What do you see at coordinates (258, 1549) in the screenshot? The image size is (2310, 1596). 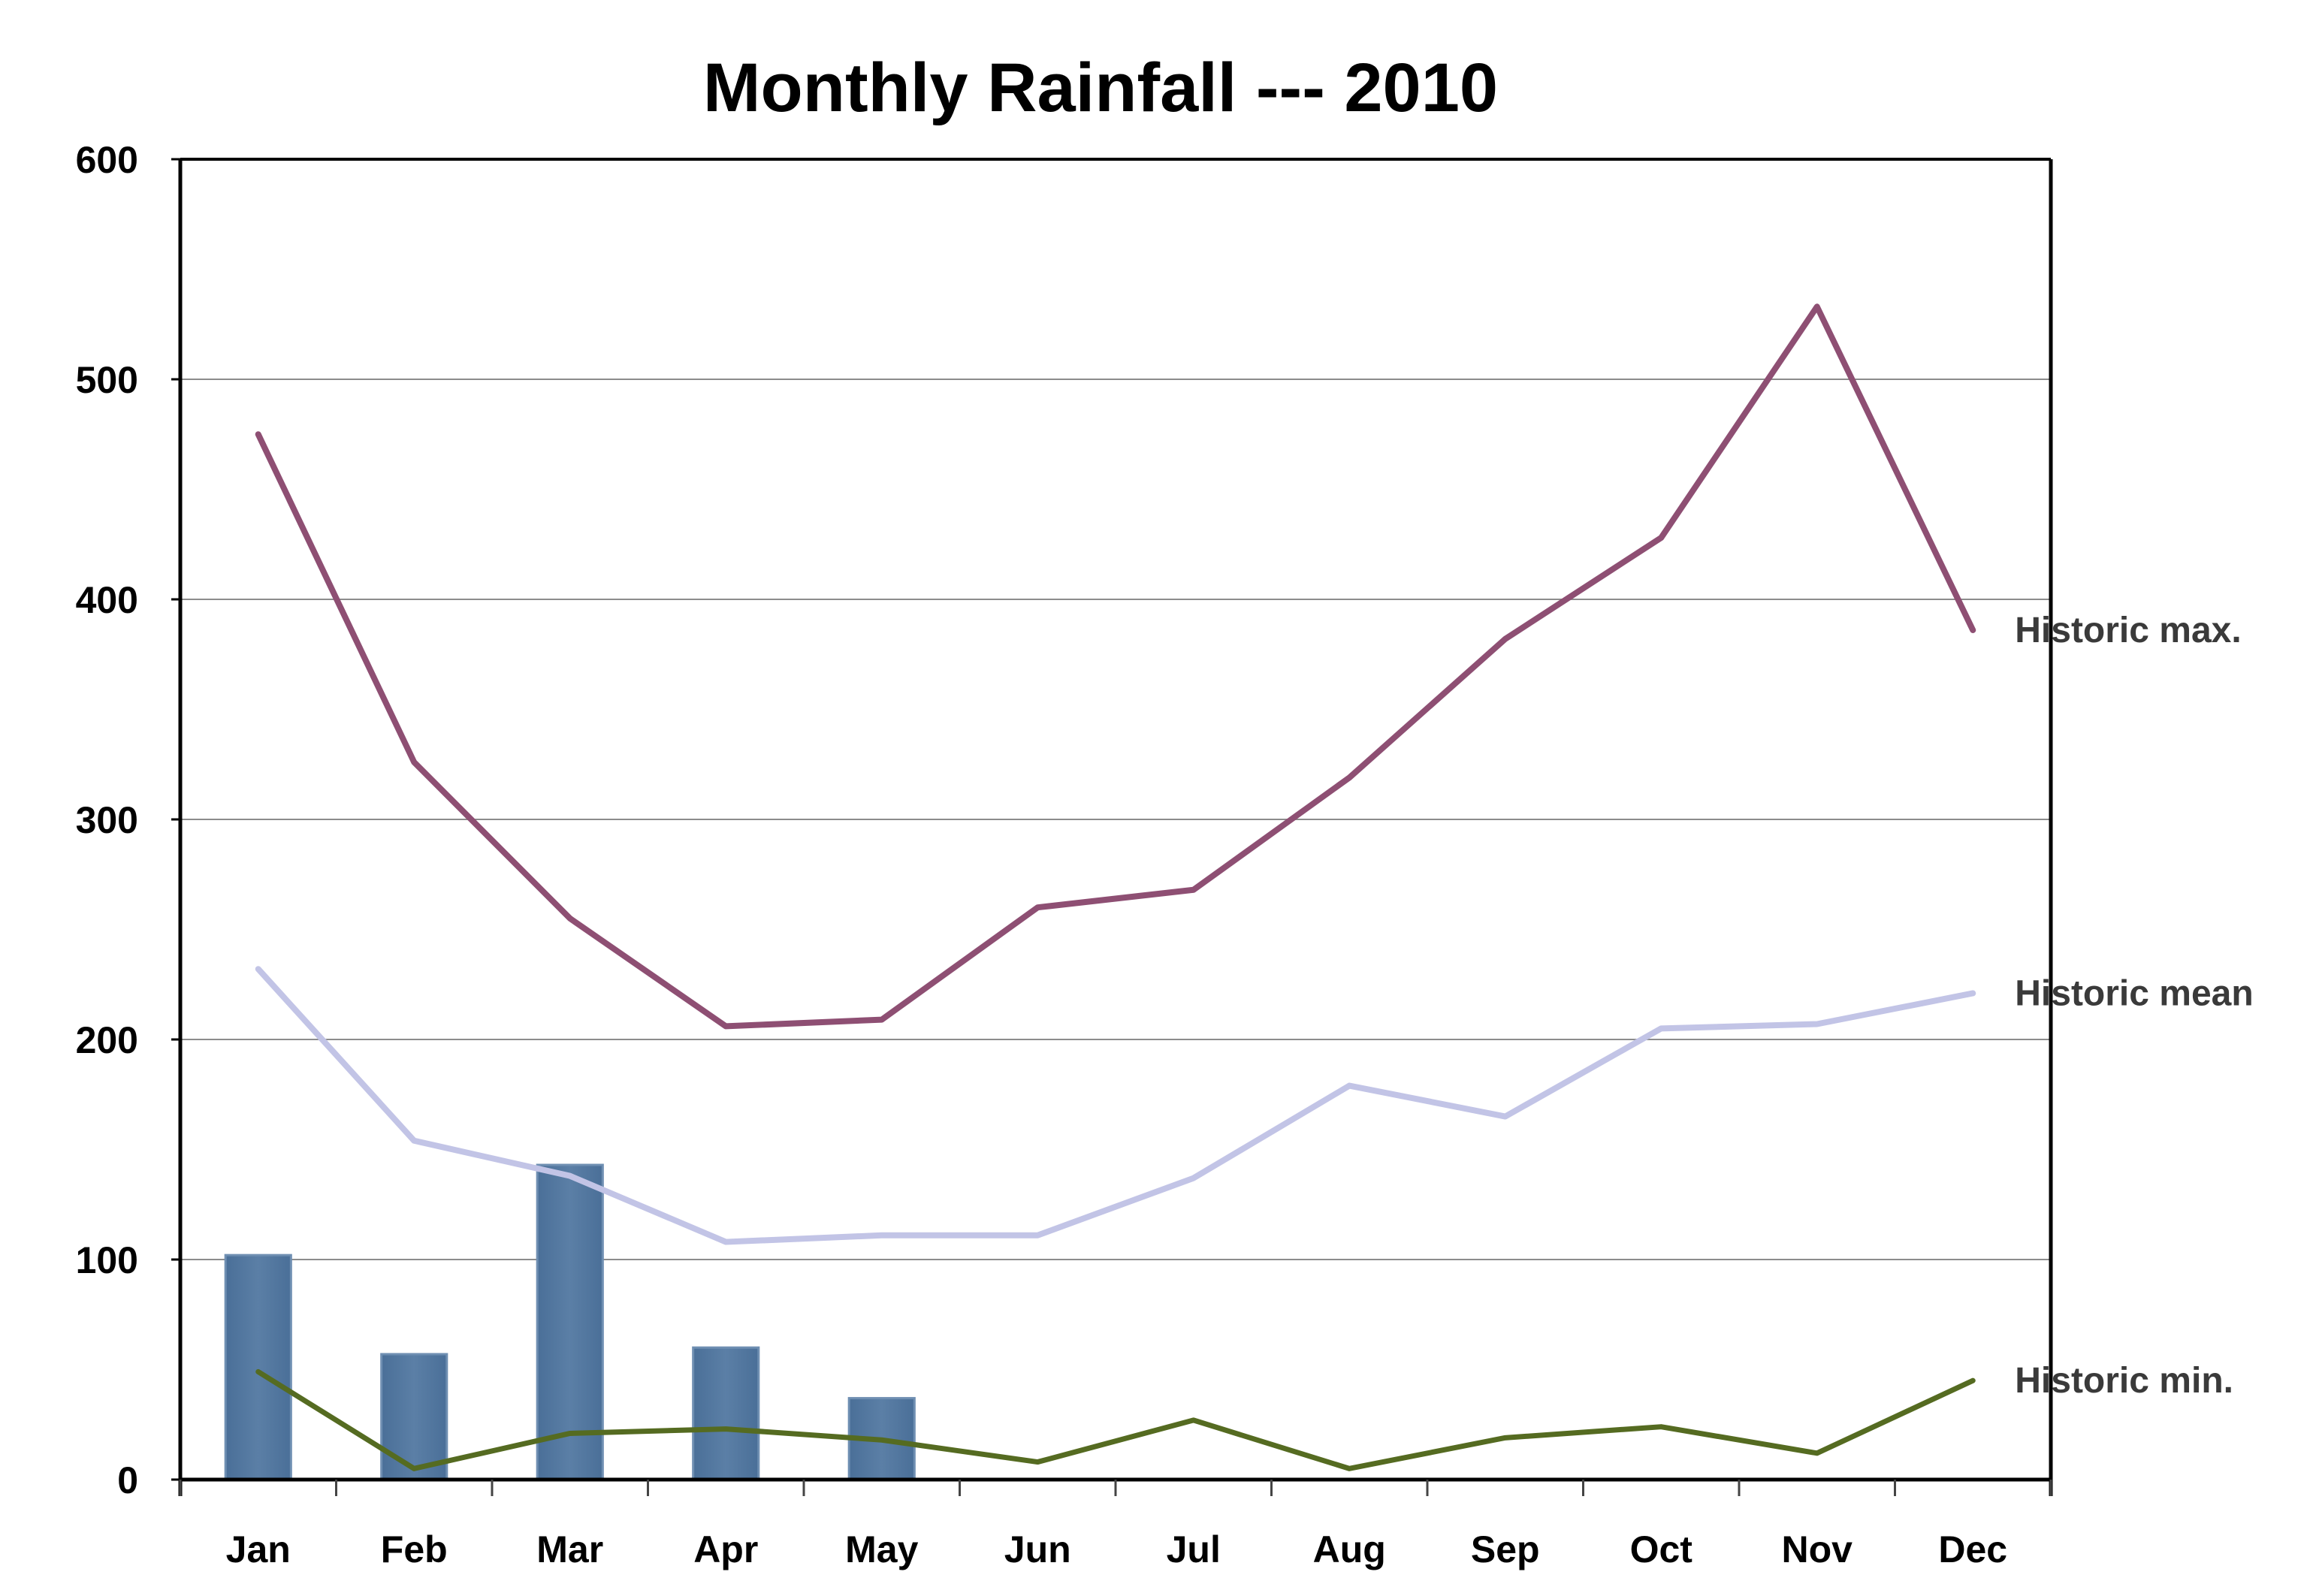 I see `x-tick-label: Jan` at bounding box center [258, 1549].